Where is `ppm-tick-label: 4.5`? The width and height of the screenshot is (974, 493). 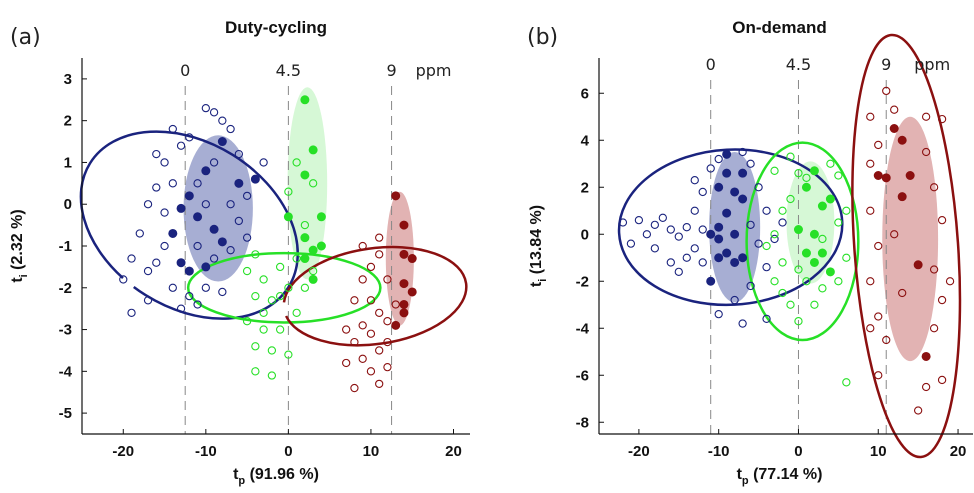
ppm-tick-label: 4.5 is located at coordinates (798, 64).